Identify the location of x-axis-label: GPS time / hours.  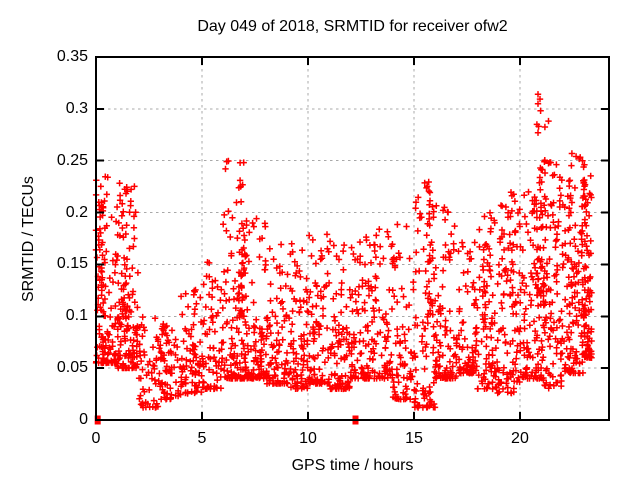
(352, 465).